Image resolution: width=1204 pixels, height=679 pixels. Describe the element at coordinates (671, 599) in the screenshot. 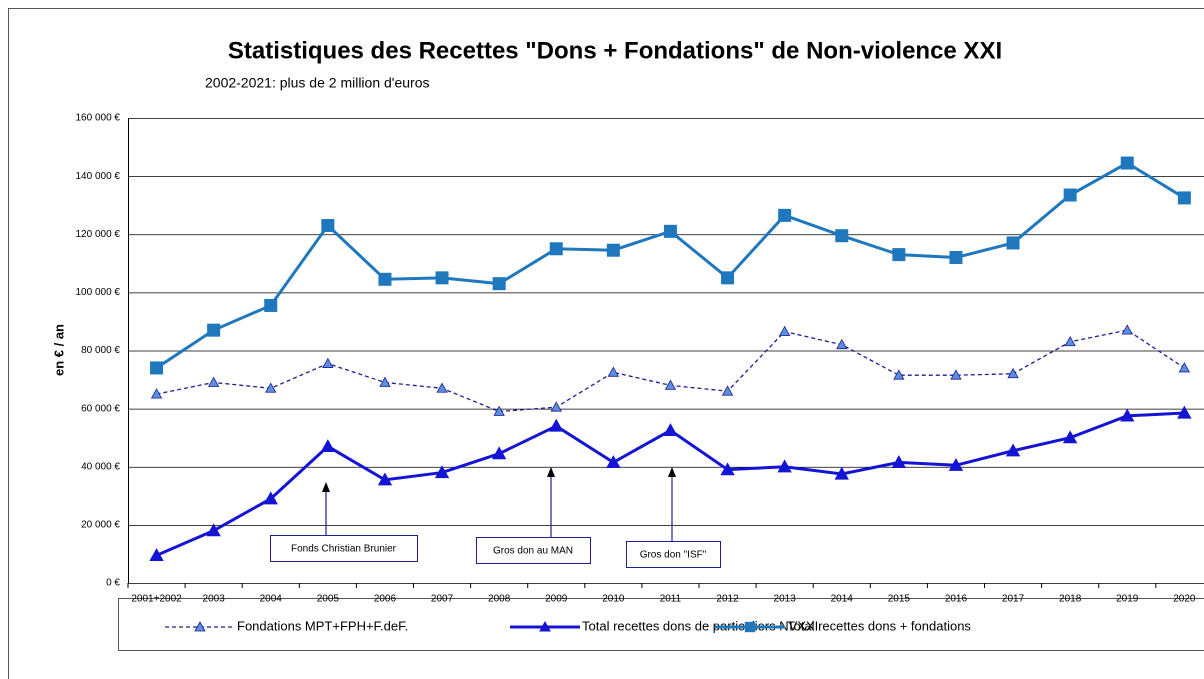

I see `x-tick-label: 2011` at that location.